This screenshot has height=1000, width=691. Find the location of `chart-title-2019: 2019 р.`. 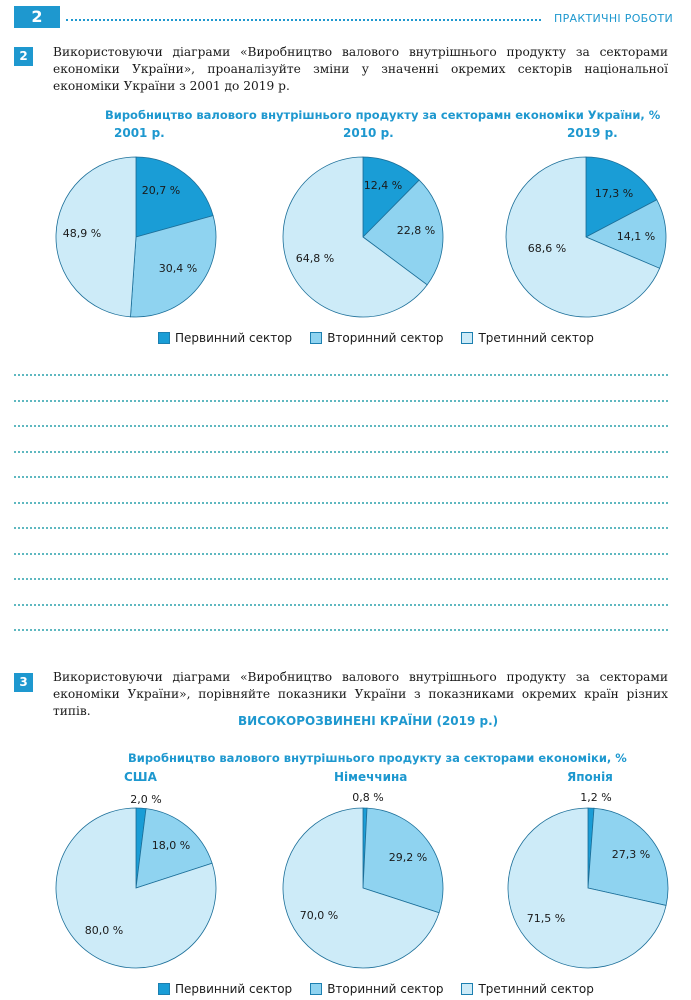

chart-title-2019: 2019 р. is located at coordinates (592, 133).